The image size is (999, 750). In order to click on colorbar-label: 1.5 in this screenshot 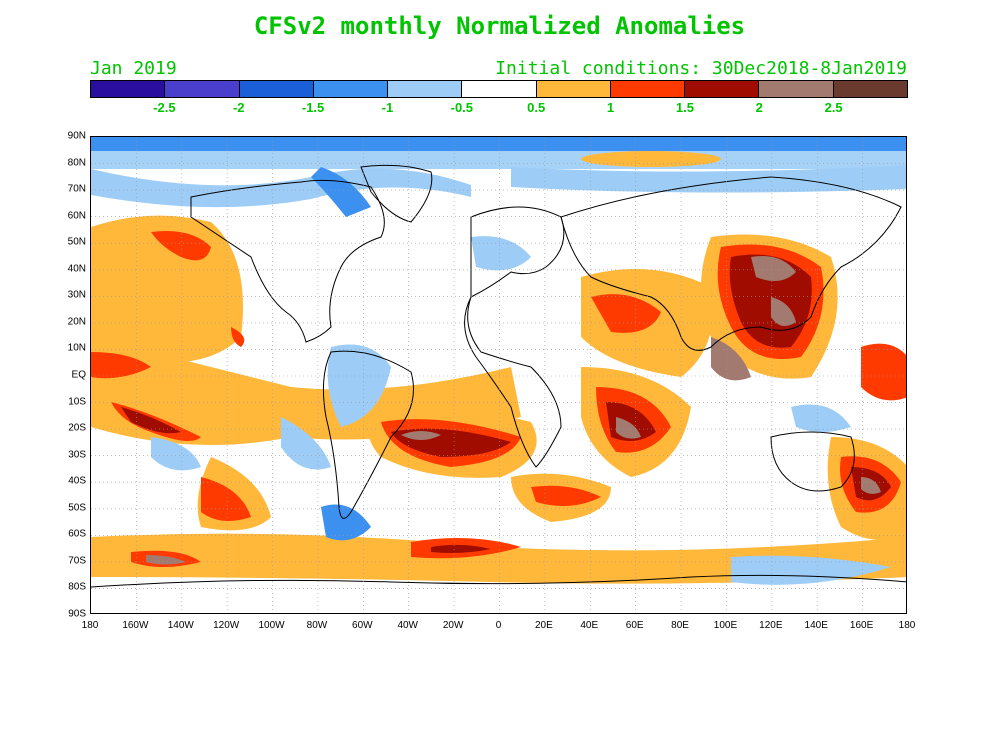, I will do `click(684, 107)`.